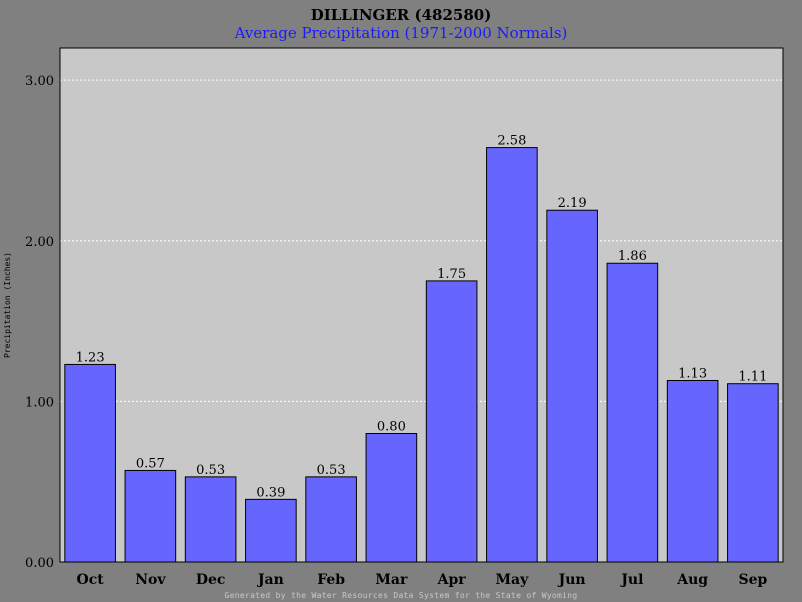  Describe the element at coordinates (451, 274) in the screenshot. I see `data-label: 1.75` at that location.